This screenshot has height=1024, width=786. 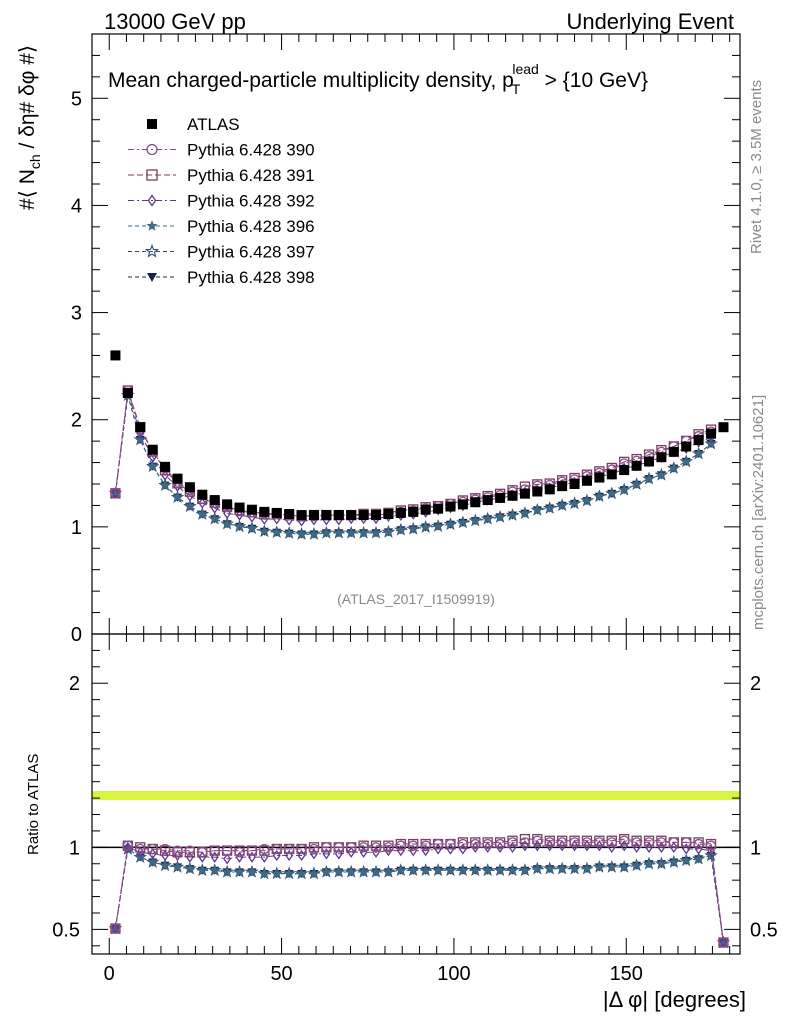 I want to click on legend-item-pythia-6-428-397: Pythia 6.428 397, so click(x=221, y=252).